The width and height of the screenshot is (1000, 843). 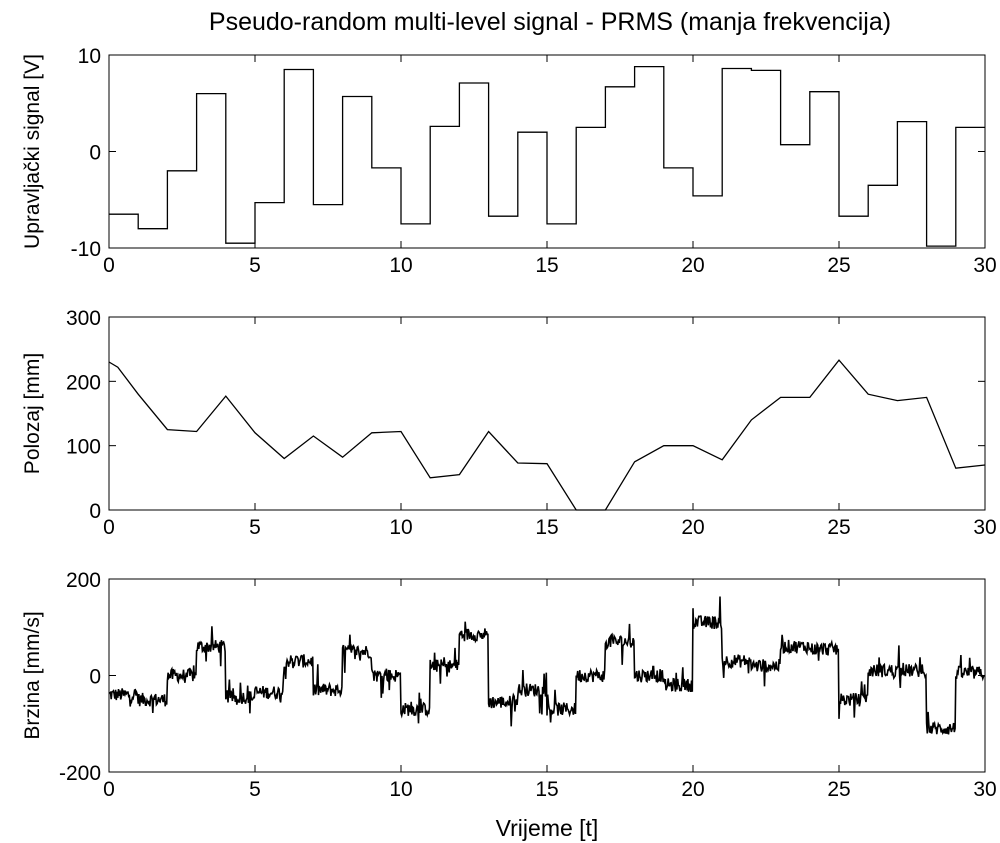 What do you see at coordinates (83, 318) in the screenshot?
I see `y-tick-label: 300` at bounding box center [83, 318].